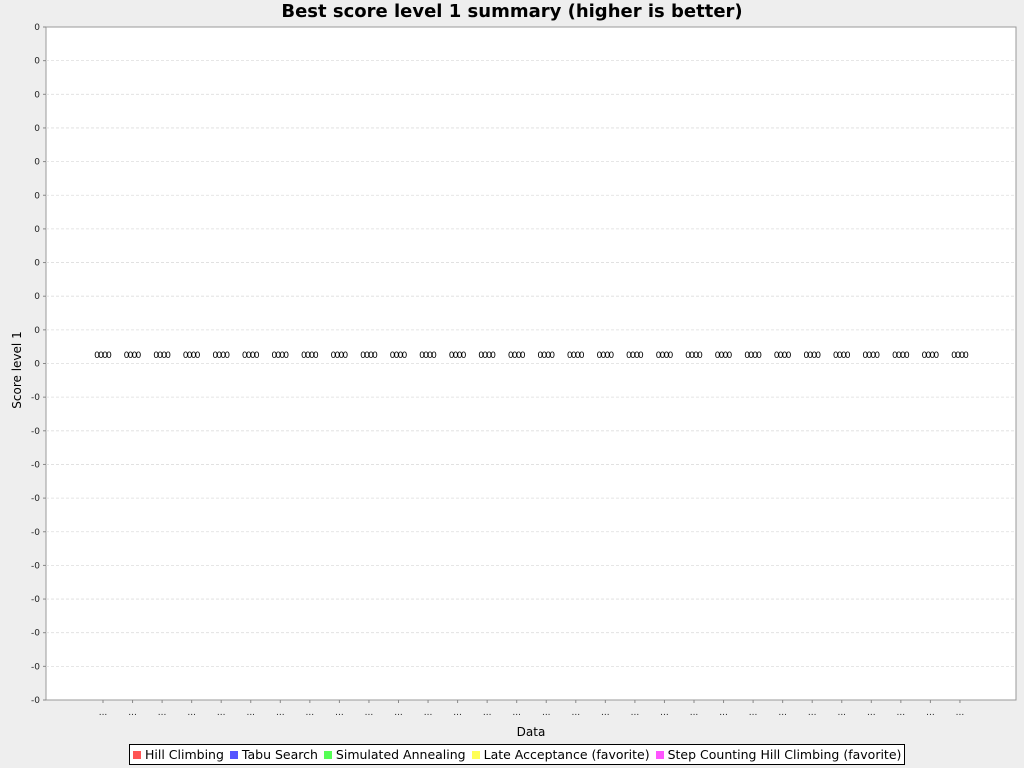  Describe the element at coordinates (273, 754) in the screenshot. I see `legend-item: Tabu Search` at that location.